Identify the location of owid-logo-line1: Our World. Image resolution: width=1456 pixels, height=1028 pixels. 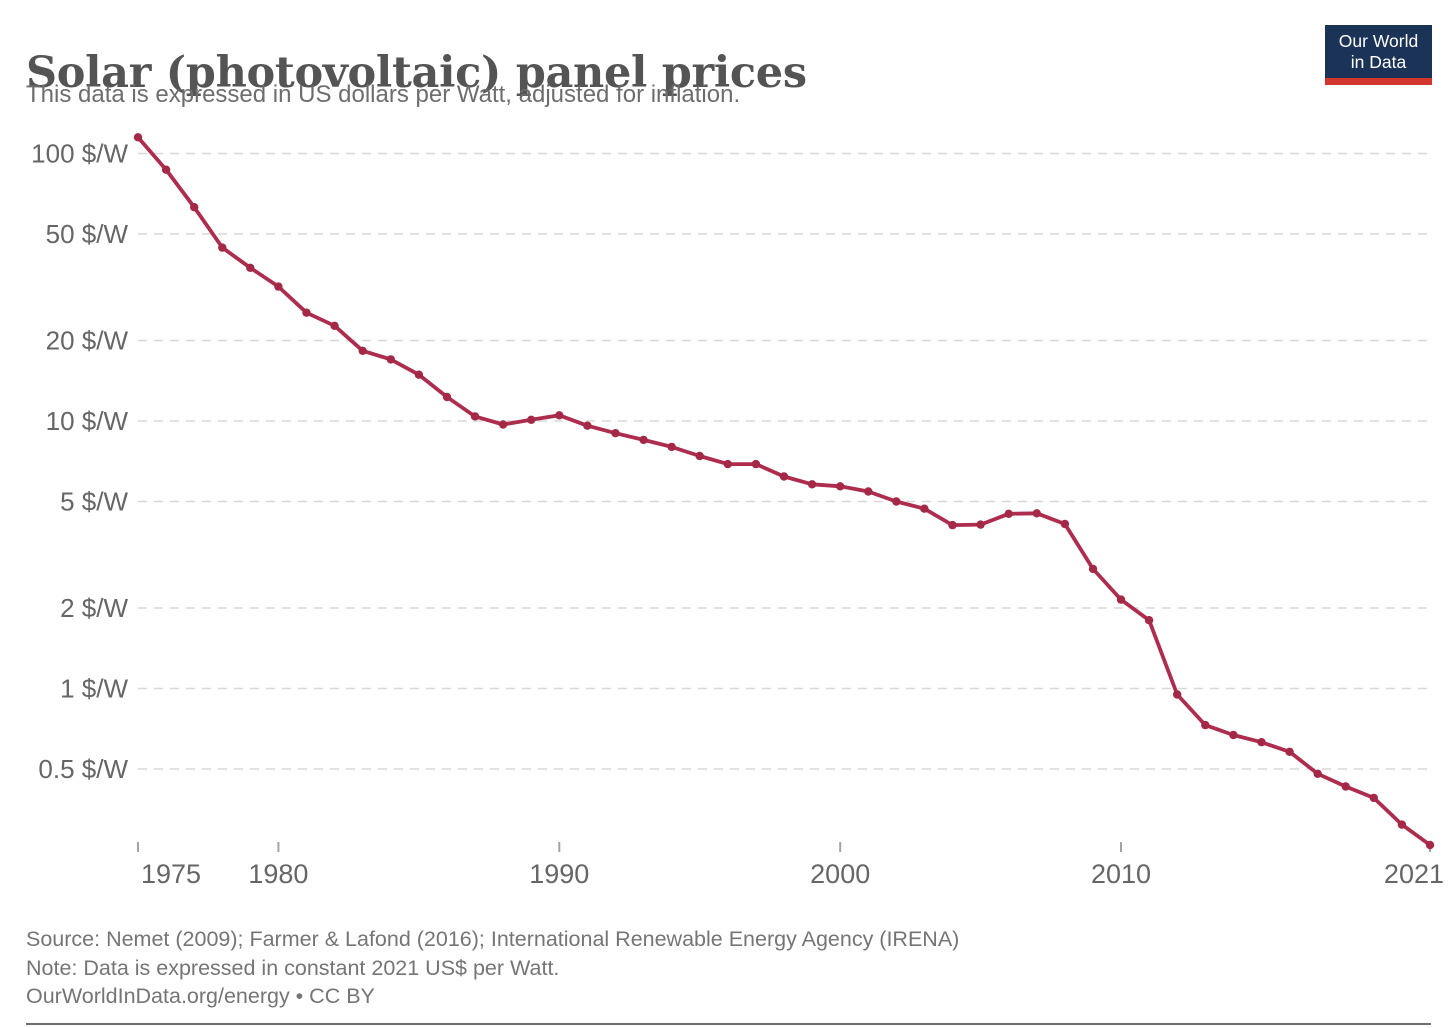
(1378, 40).